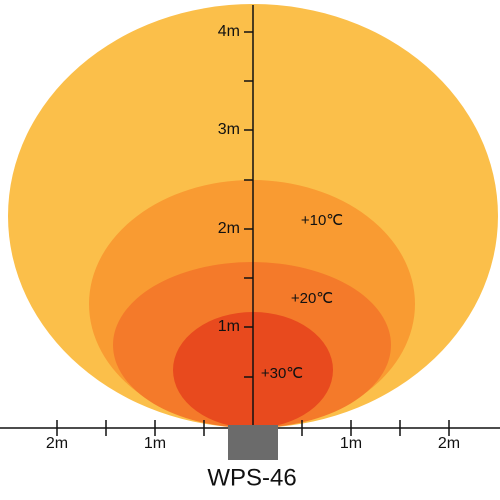 The height and width of the screenshot is (500, 500). I want to click on horizontal-ticks, so click(253, 428).